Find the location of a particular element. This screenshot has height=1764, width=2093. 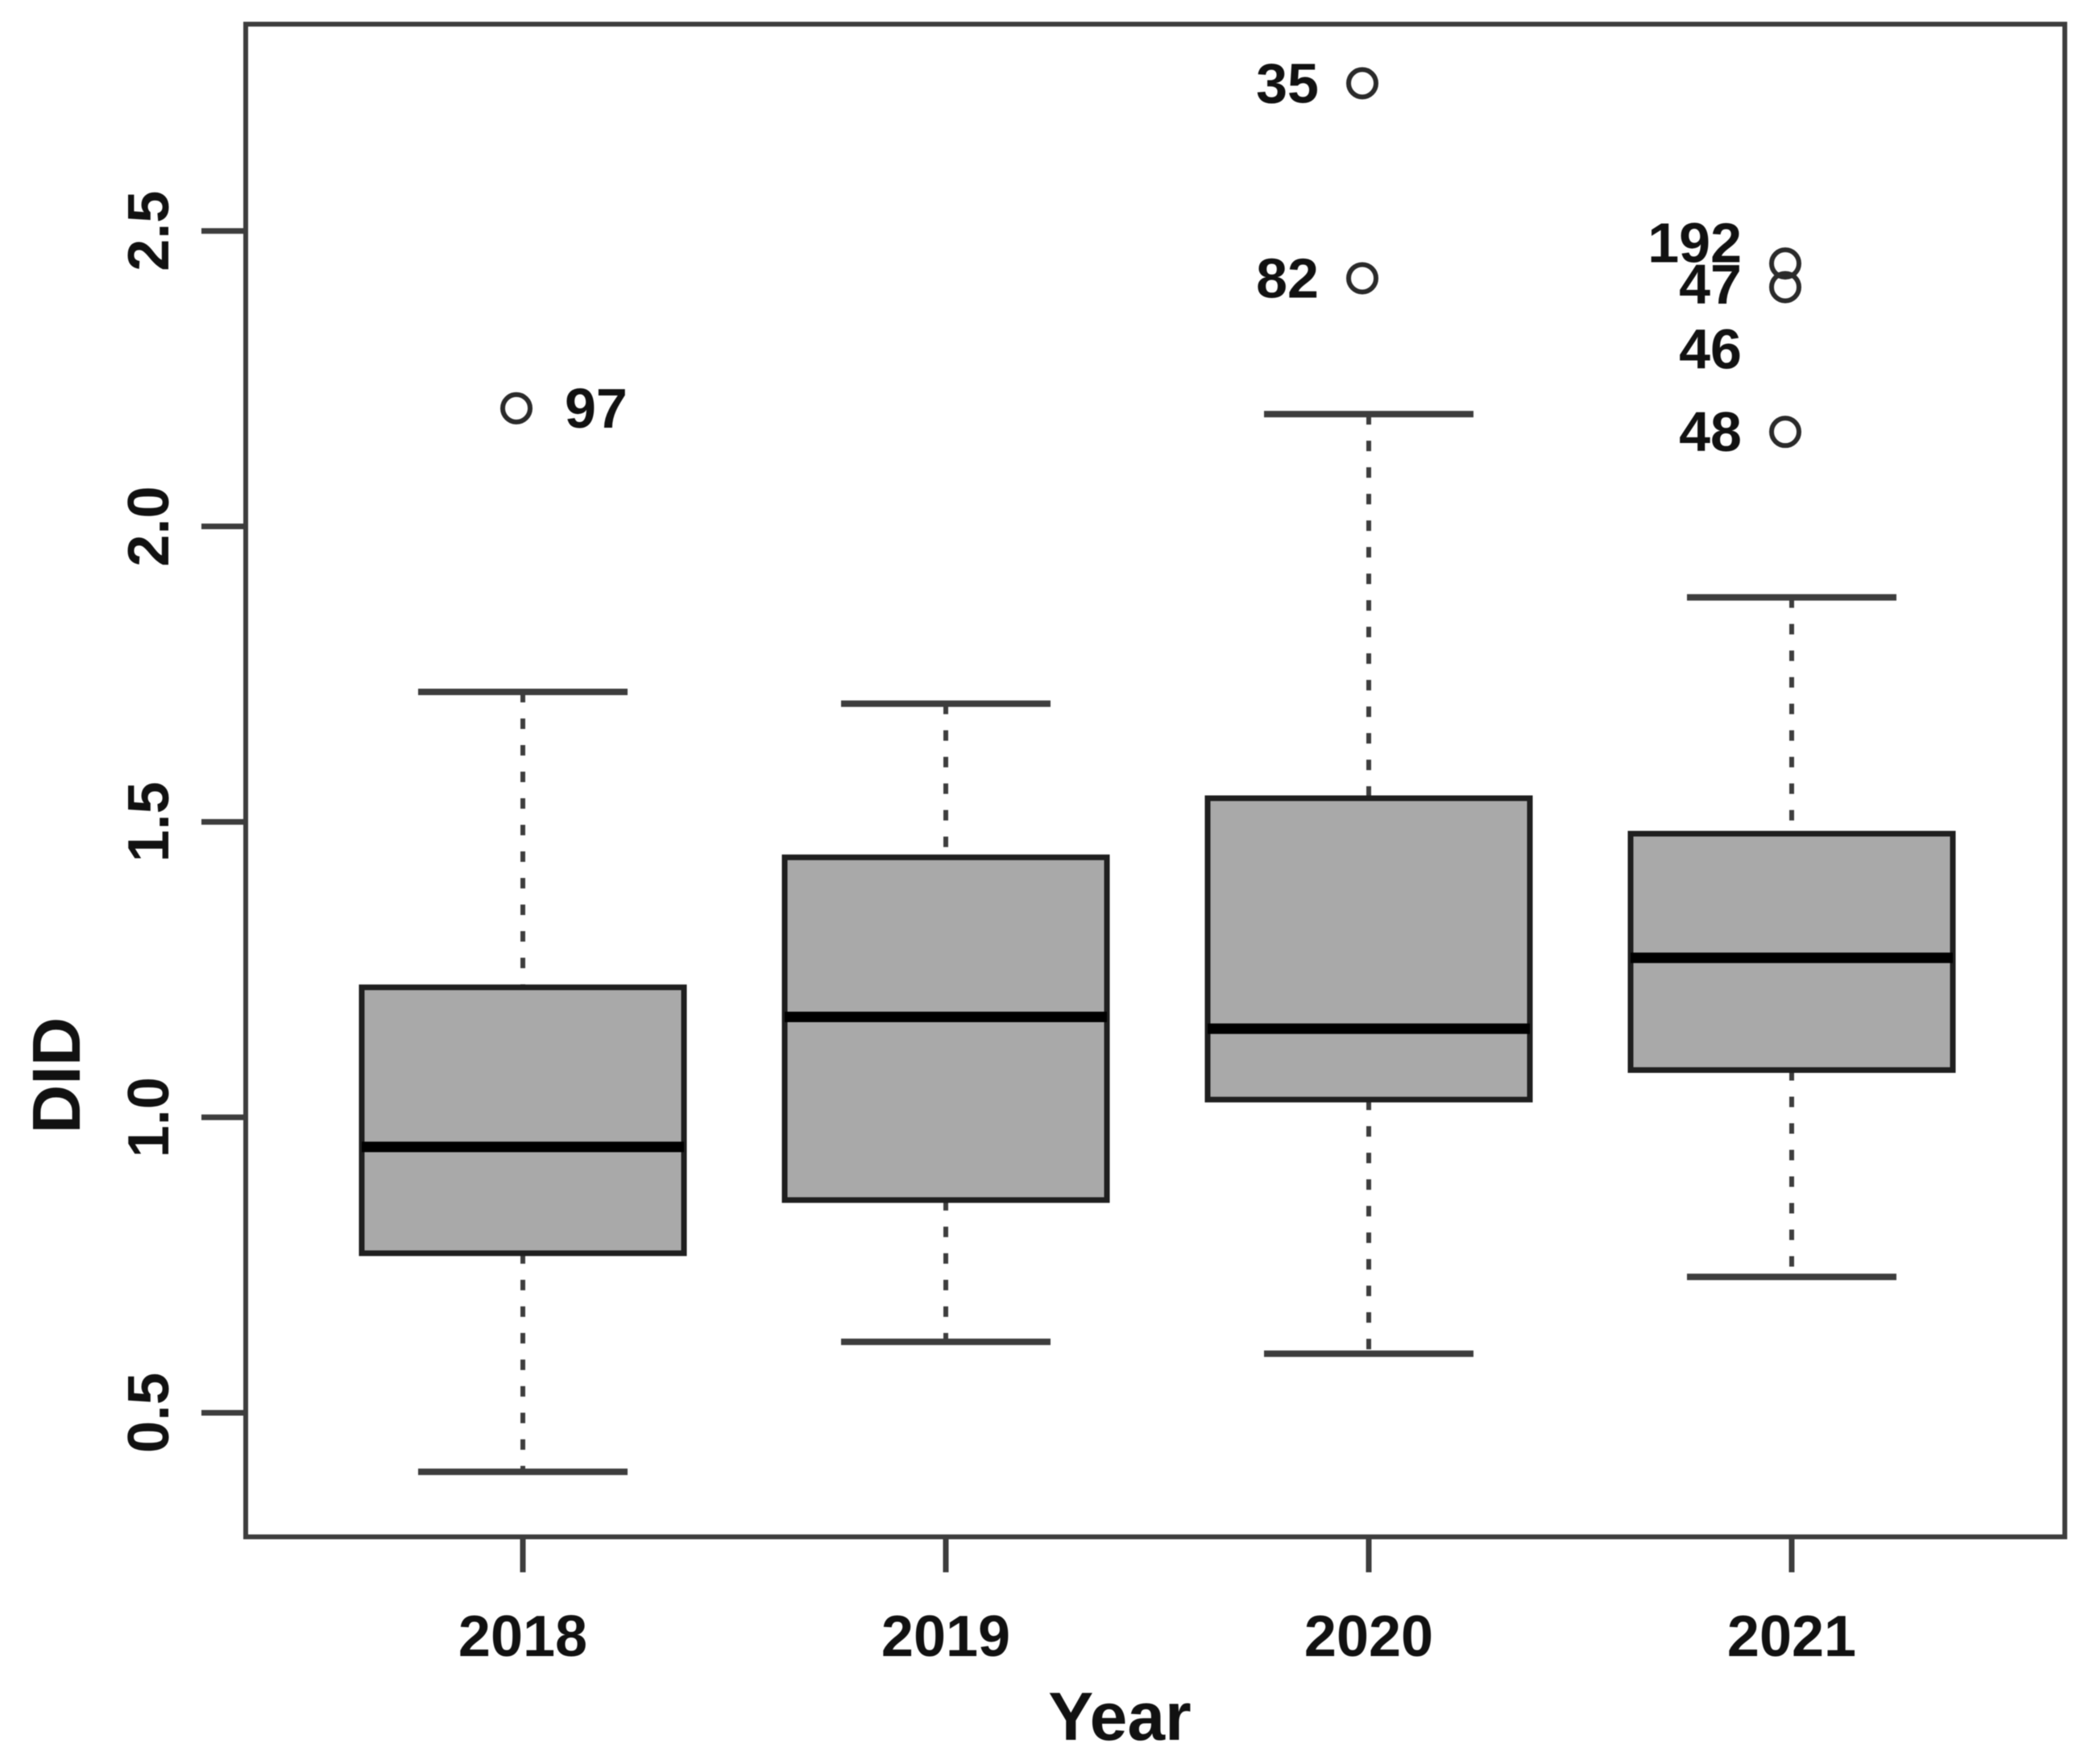

outlier-label-2021-192: 192 is located at coordinates (1694, 242).